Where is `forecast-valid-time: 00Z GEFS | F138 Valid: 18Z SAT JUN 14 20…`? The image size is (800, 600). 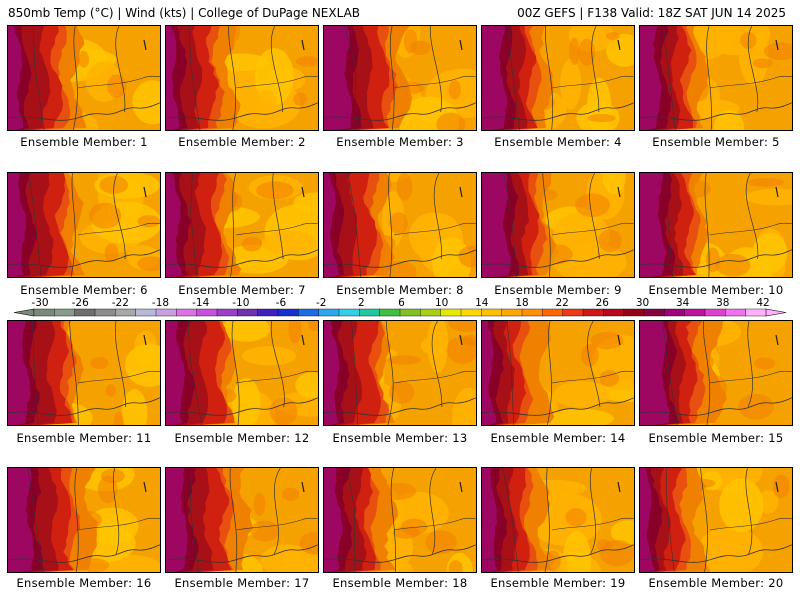 forecast-valid-time: 00Z GEFS | F138 Valid: 18Z SAT JUN 14 20… is located at coordinates (651, 13).